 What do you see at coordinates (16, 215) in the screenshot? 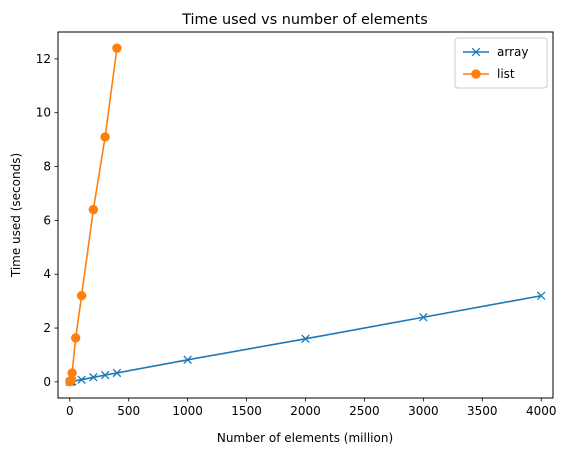
I see `y-axis-title: Time used (seconds)` at bounding box center [16, 215].